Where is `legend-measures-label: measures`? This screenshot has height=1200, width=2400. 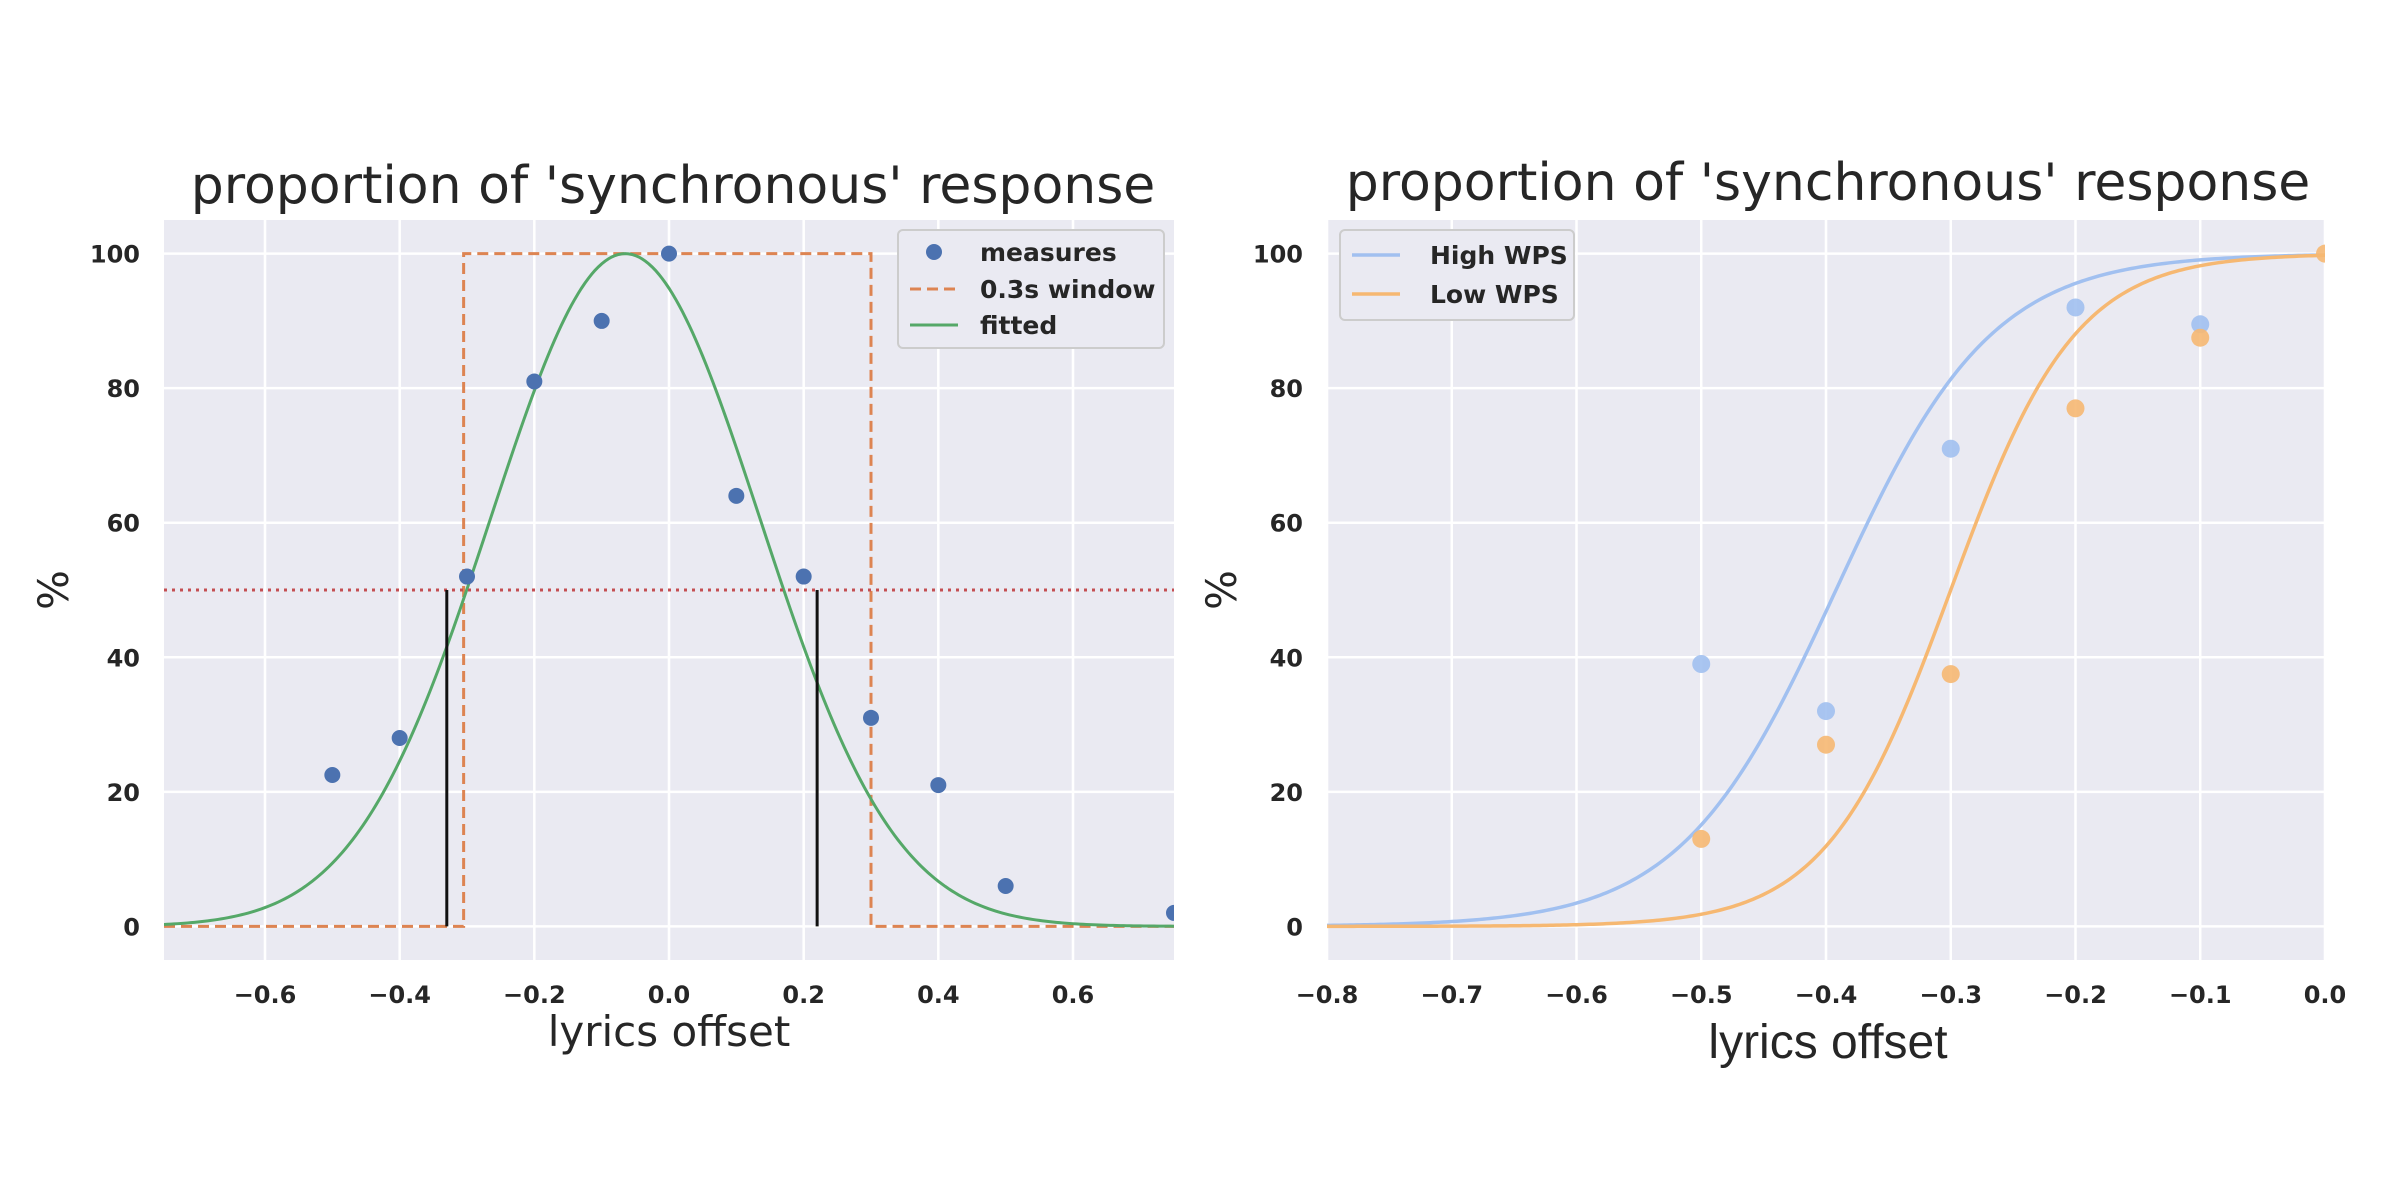 legend-measures-label: measures is located at coordinates (1048, 252).